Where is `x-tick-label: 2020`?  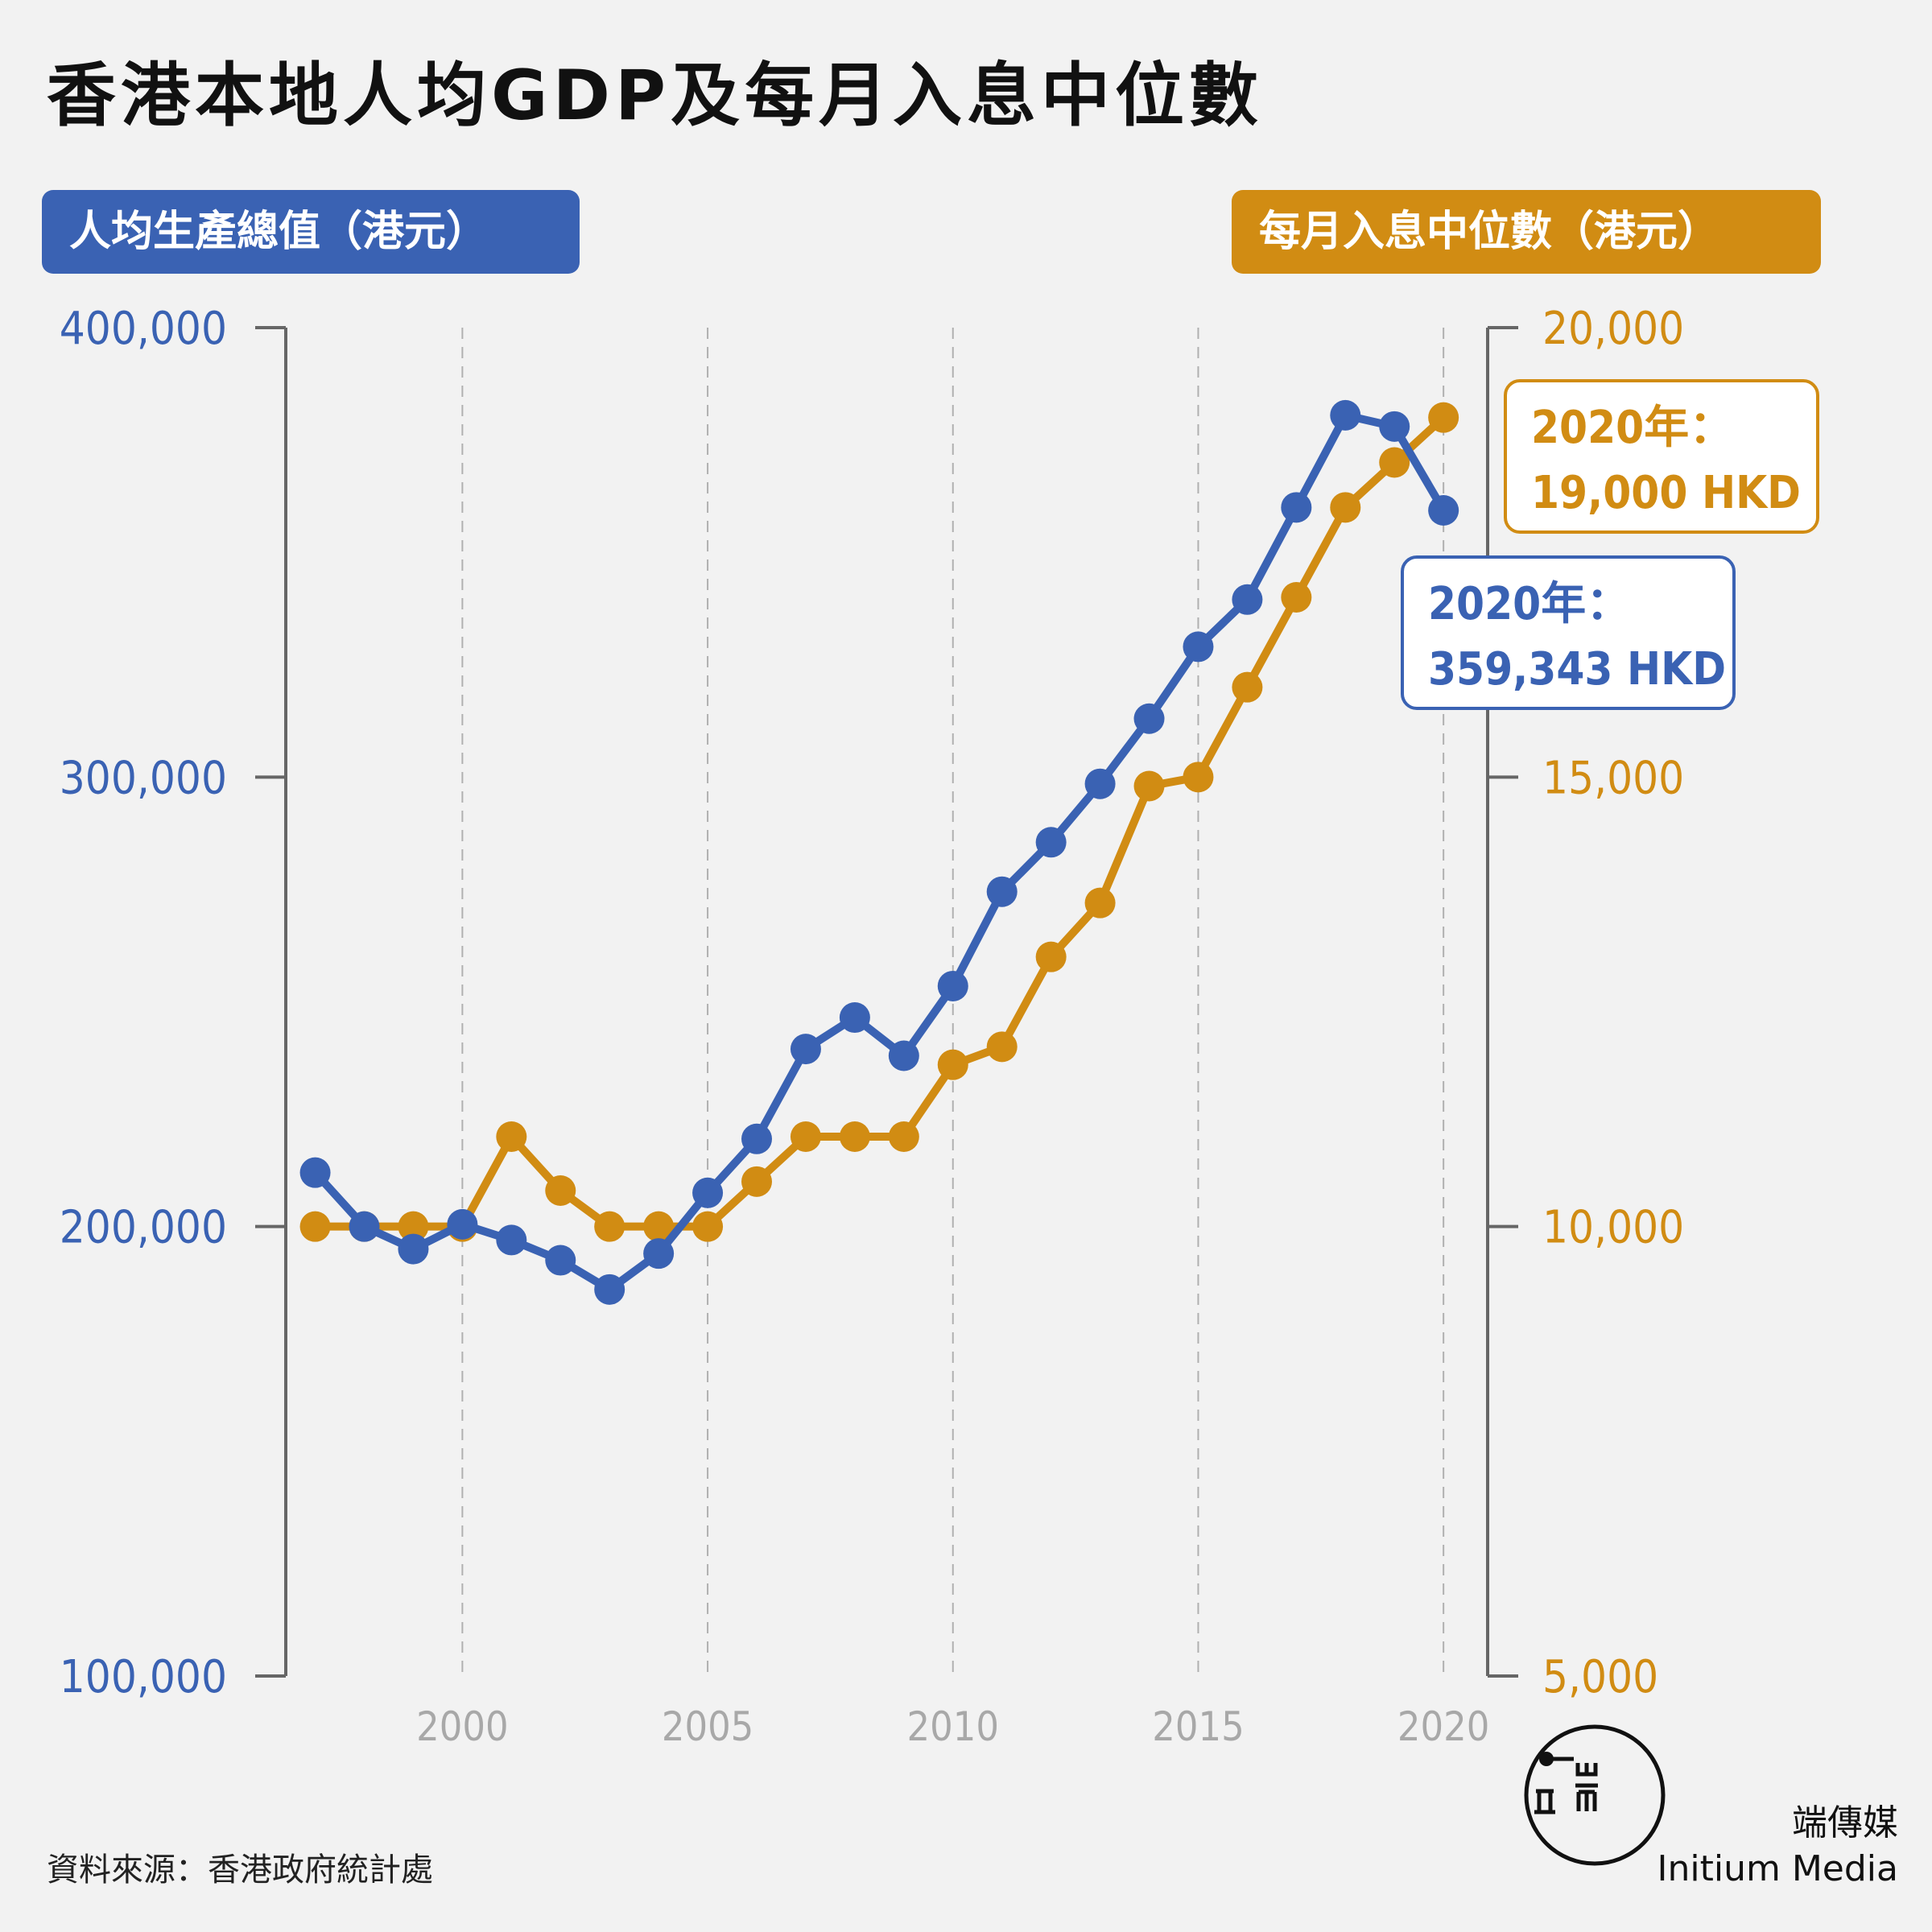
x-tick-label: 2020 is located at coordinates (1443, 1726).